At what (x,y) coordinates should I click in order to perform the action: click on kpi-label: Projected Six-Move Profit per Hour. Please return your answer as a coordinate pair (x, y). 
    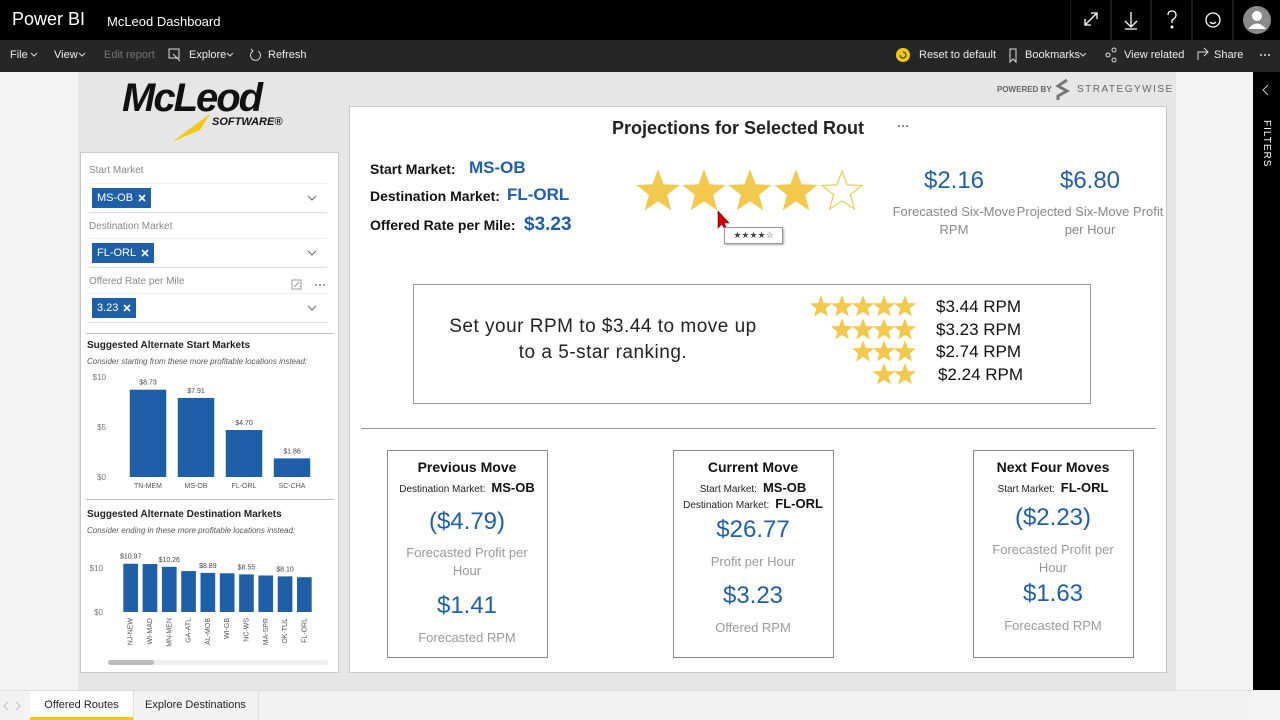
    Looking at the image, I should click on (1090, 220).